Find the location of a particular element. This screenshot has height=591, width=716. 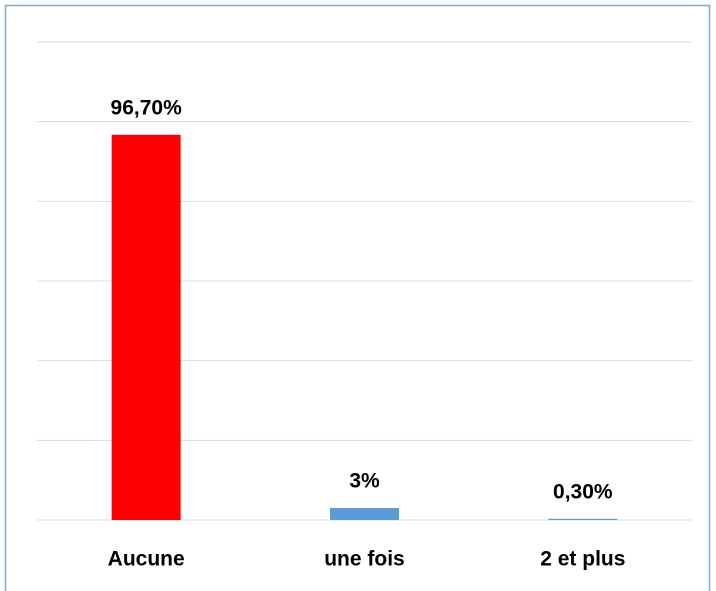

value-label: 96,70% is located at coordinates (147, 107).